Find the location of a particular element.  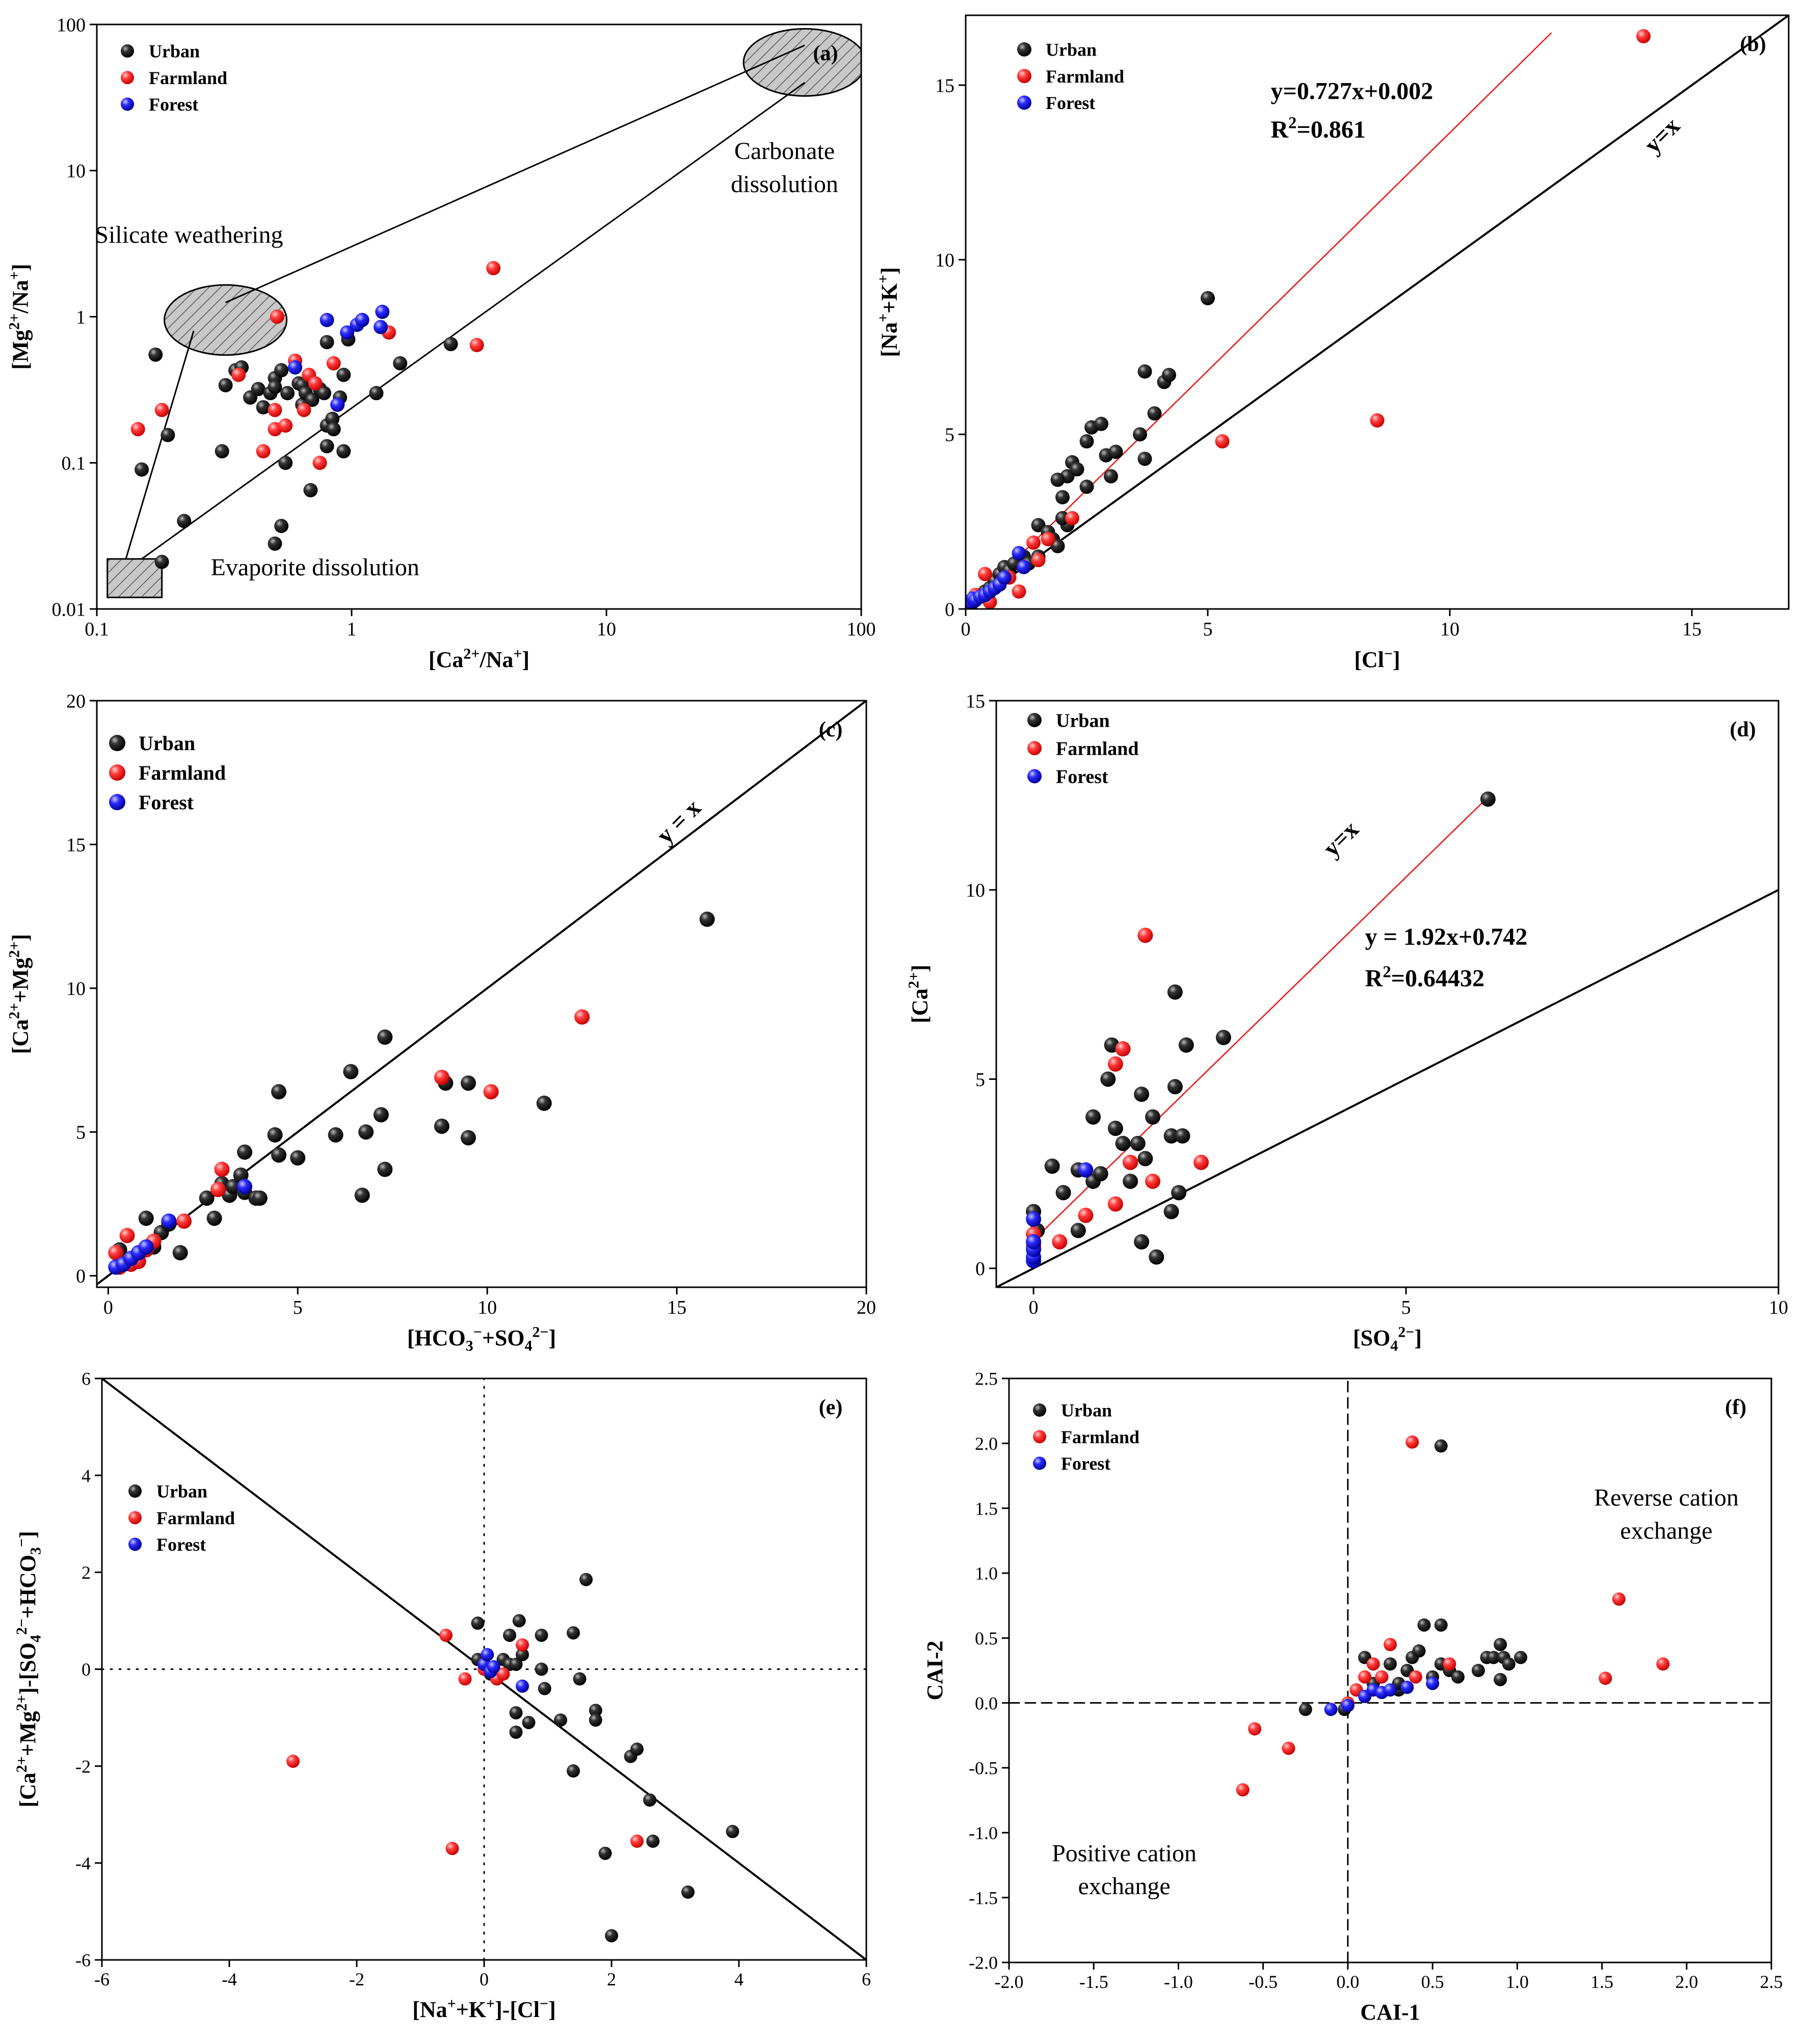

x-axis-label: [SO42−] is located at coordinates (1387, 1338).